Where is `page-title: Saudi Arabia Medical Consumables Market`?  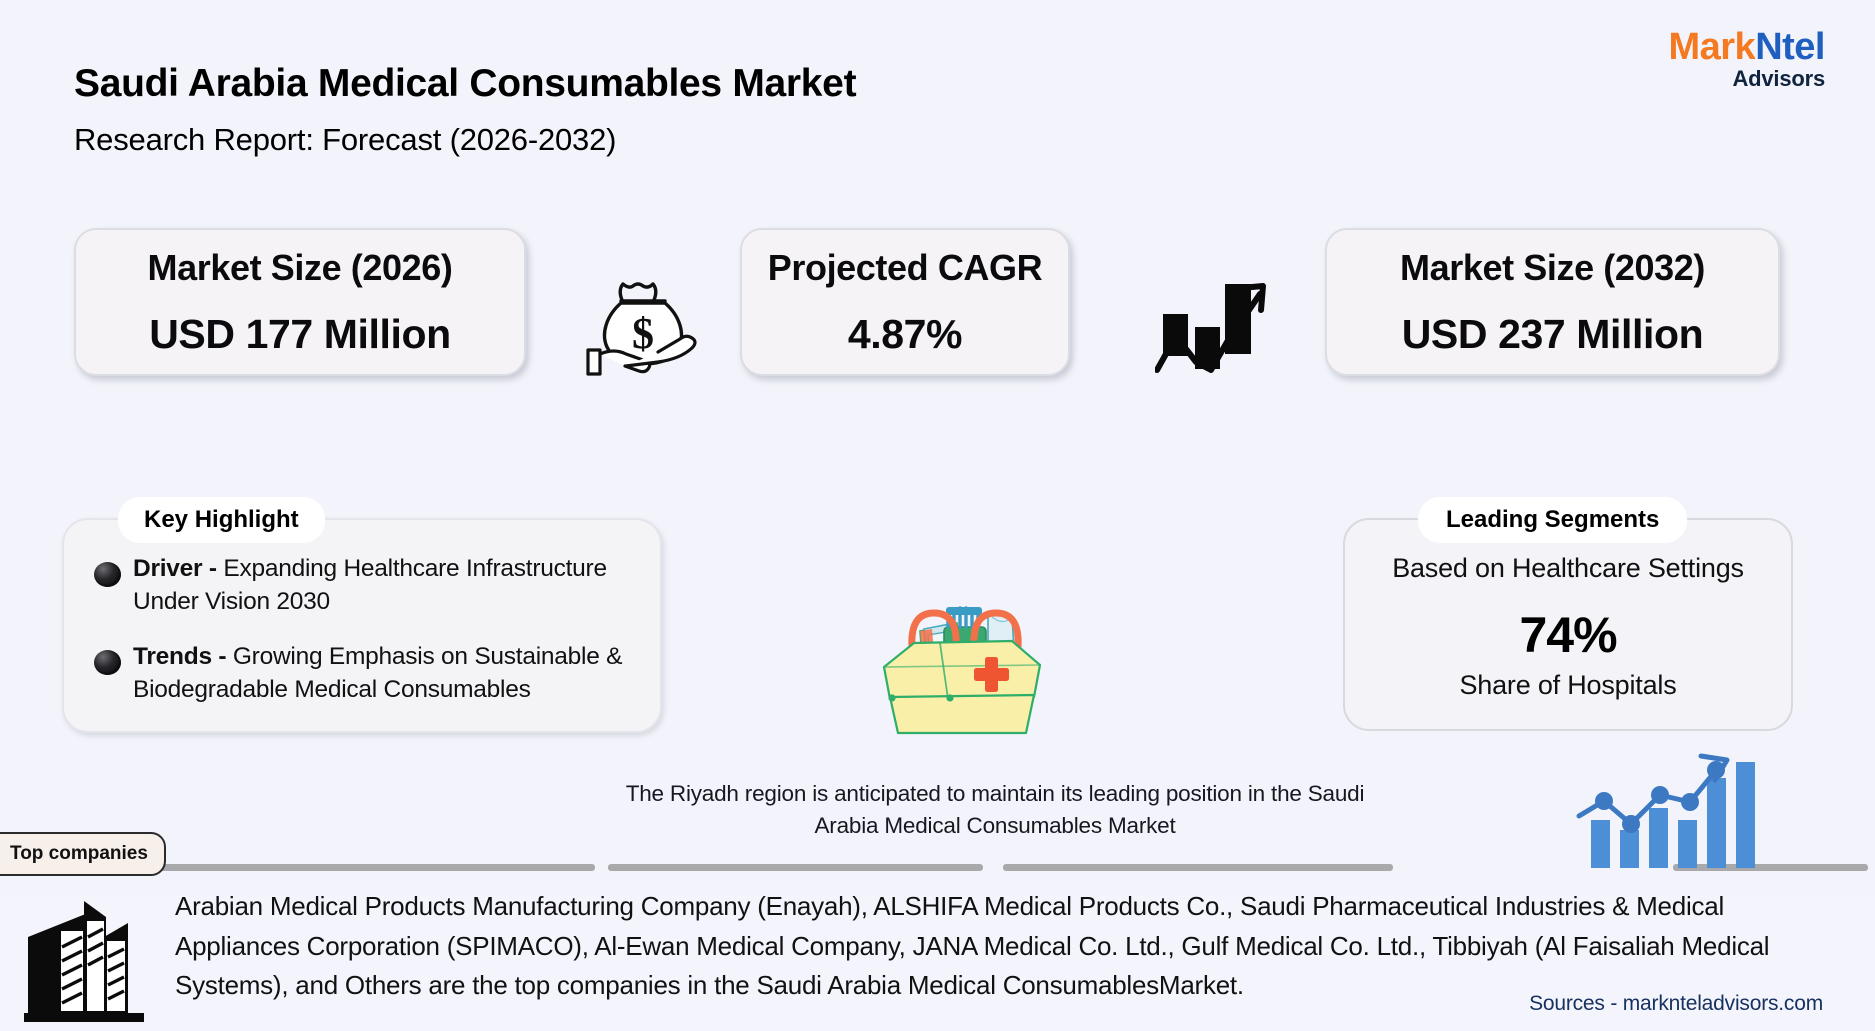 page-title: Saudi Arabia Medical Consumables Market is located at coordinates (465, 83).